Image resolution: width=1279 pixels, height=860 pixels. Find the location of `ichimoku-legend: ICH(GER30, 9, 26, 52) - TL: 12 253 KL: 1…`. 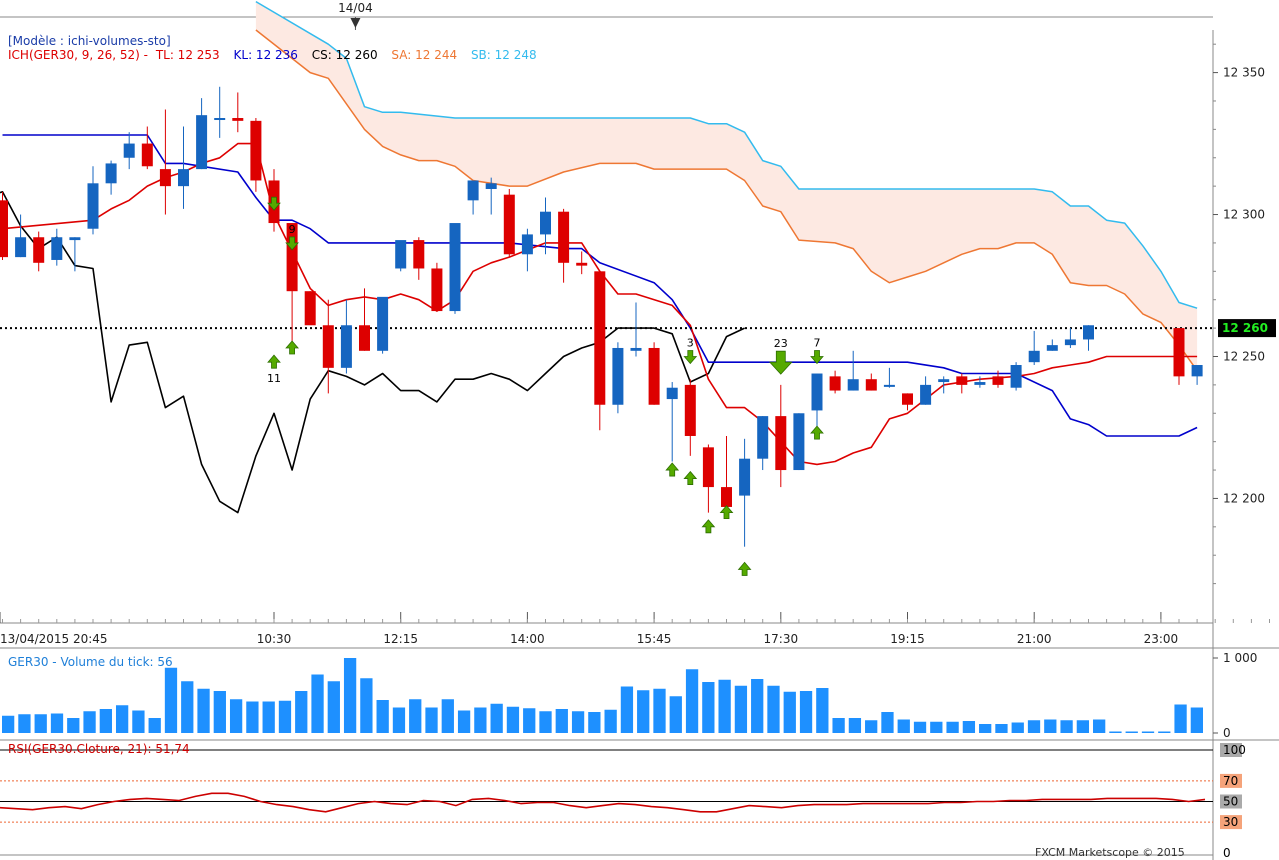

ichimoku-legend: ICH(GER30, 9, 26, 52) - TL: 12 253 KL: 1… is located at coordinates (272, 55).